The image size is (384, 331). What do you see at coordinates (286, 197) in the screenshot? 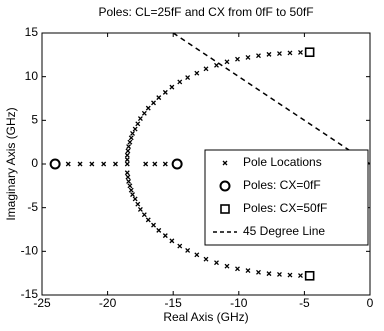
I see `legend-box` at bounding box center [286, 197].